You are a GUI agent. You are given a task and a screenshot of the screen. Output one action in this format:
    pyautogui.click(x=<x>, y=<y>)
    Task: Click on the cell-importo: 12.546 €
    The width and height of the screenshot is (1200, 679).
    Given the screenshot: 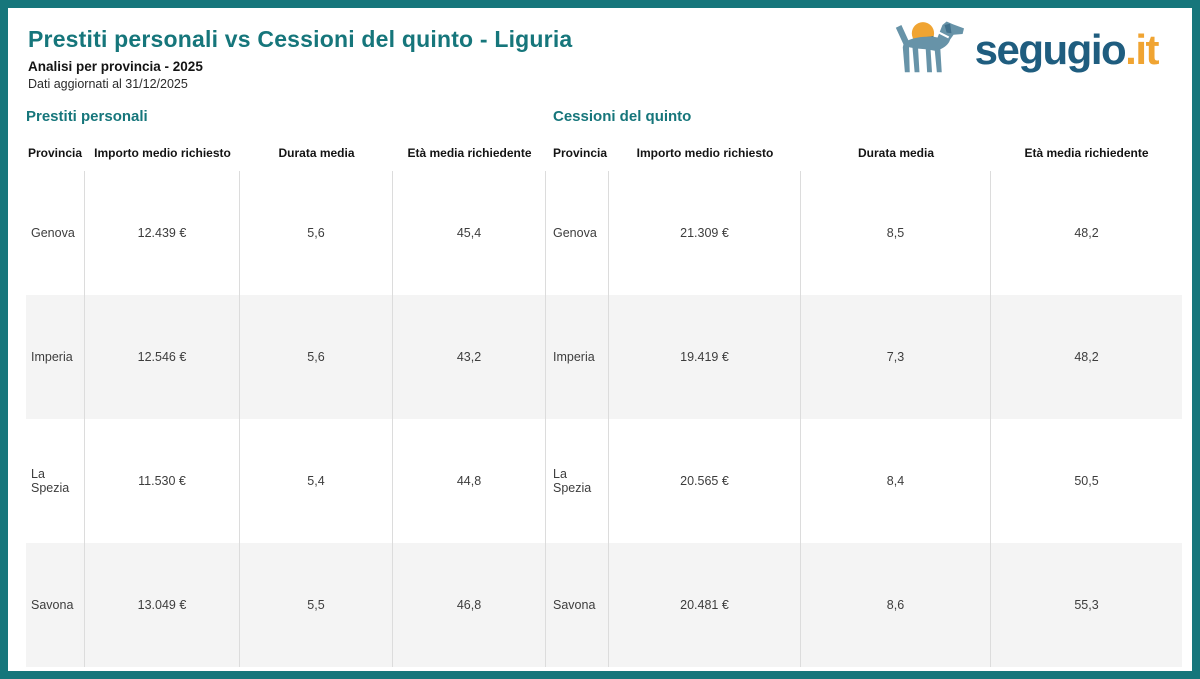 What is the action you would take?
    pyautogui.click(x=162, y=357)
    